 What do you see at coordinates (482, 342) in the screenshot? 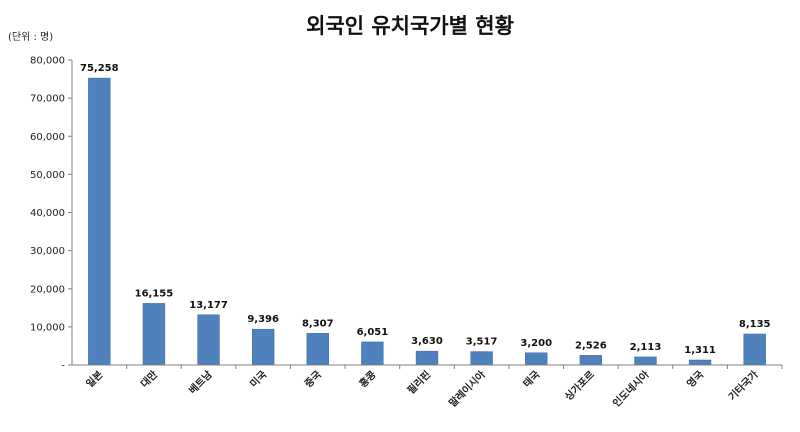
I see `data-label: 3,517` at bounding box center [482, 342].